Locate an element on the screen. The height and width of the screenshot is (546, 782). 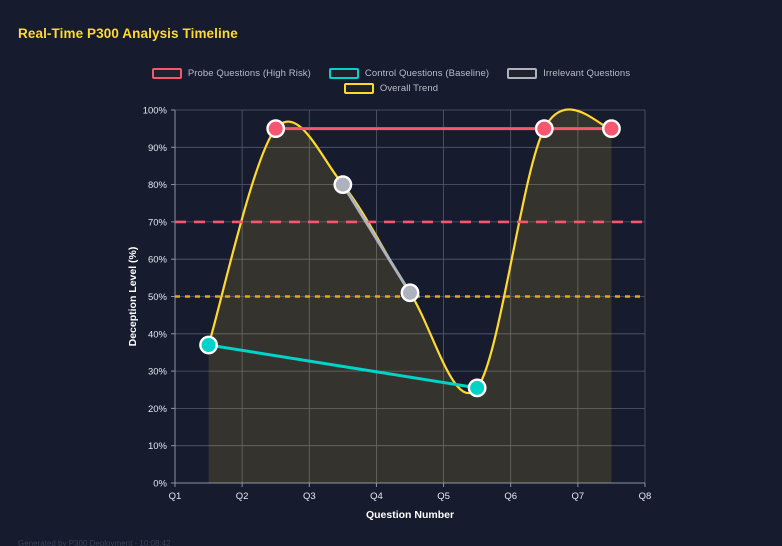
y-tick-label: 80% is located at coordinates (158, 185).